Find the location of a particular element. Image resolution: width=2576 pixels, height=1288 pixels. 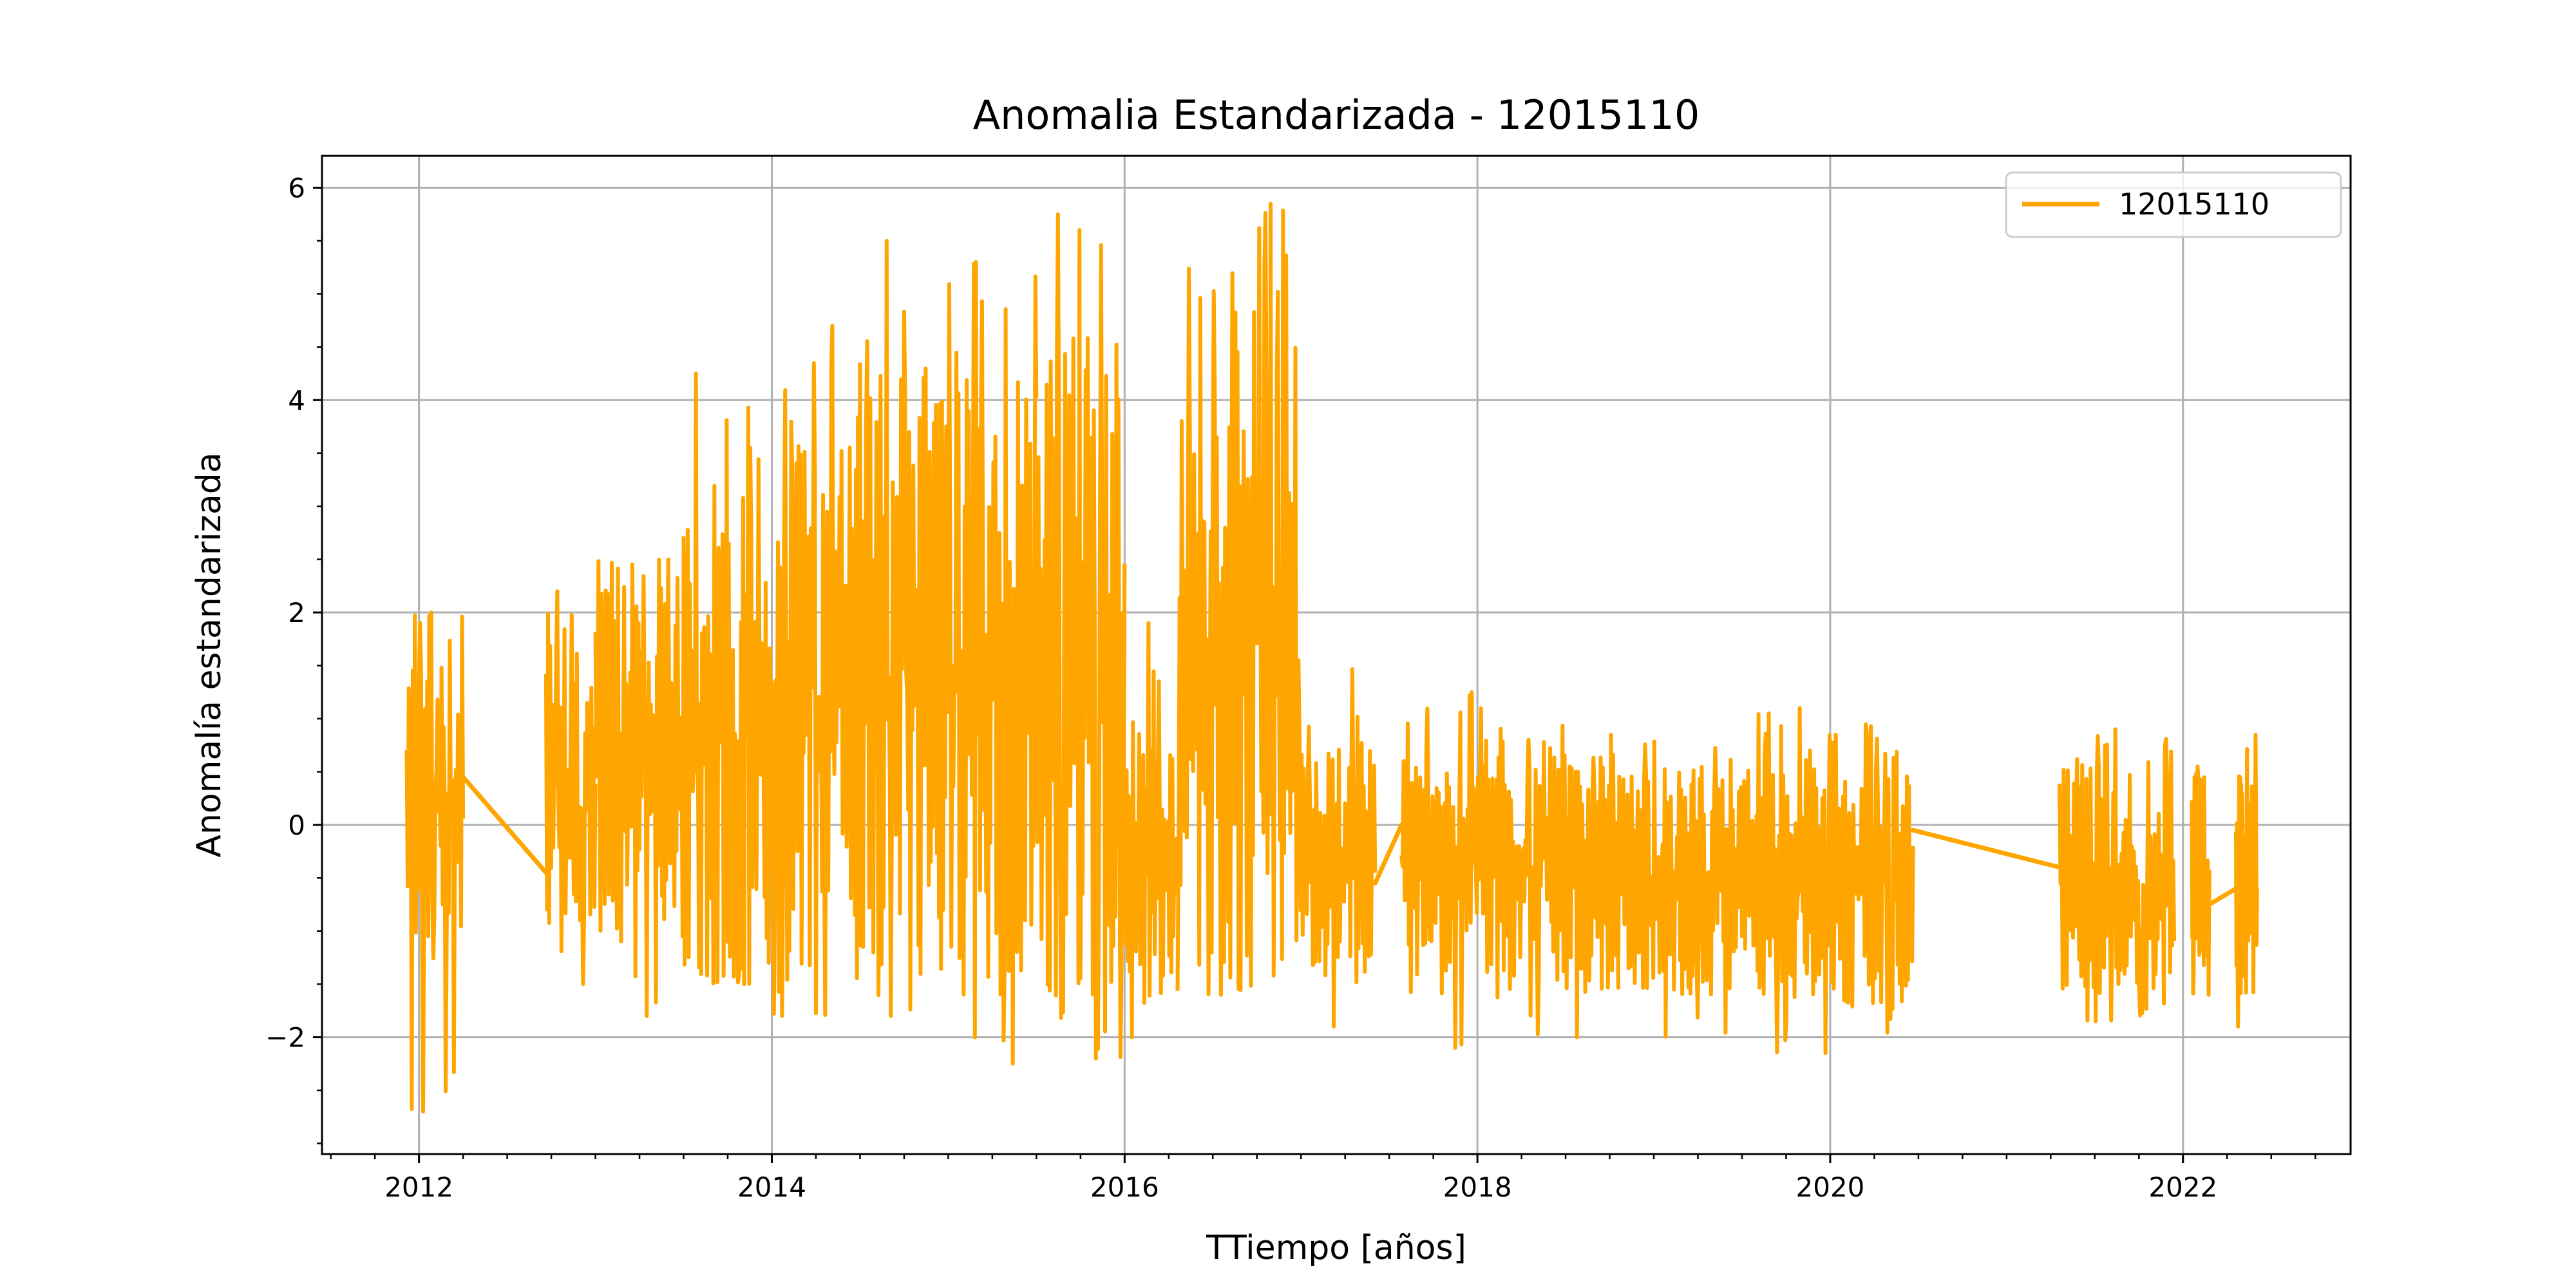

chart-title: Anomalia Estandarizada - 12015110 is located at coordinates (1337, 115).